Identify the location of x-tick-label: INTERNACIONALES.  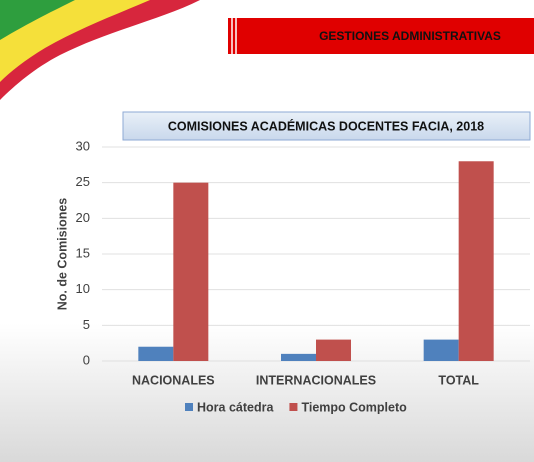
(316, 380).